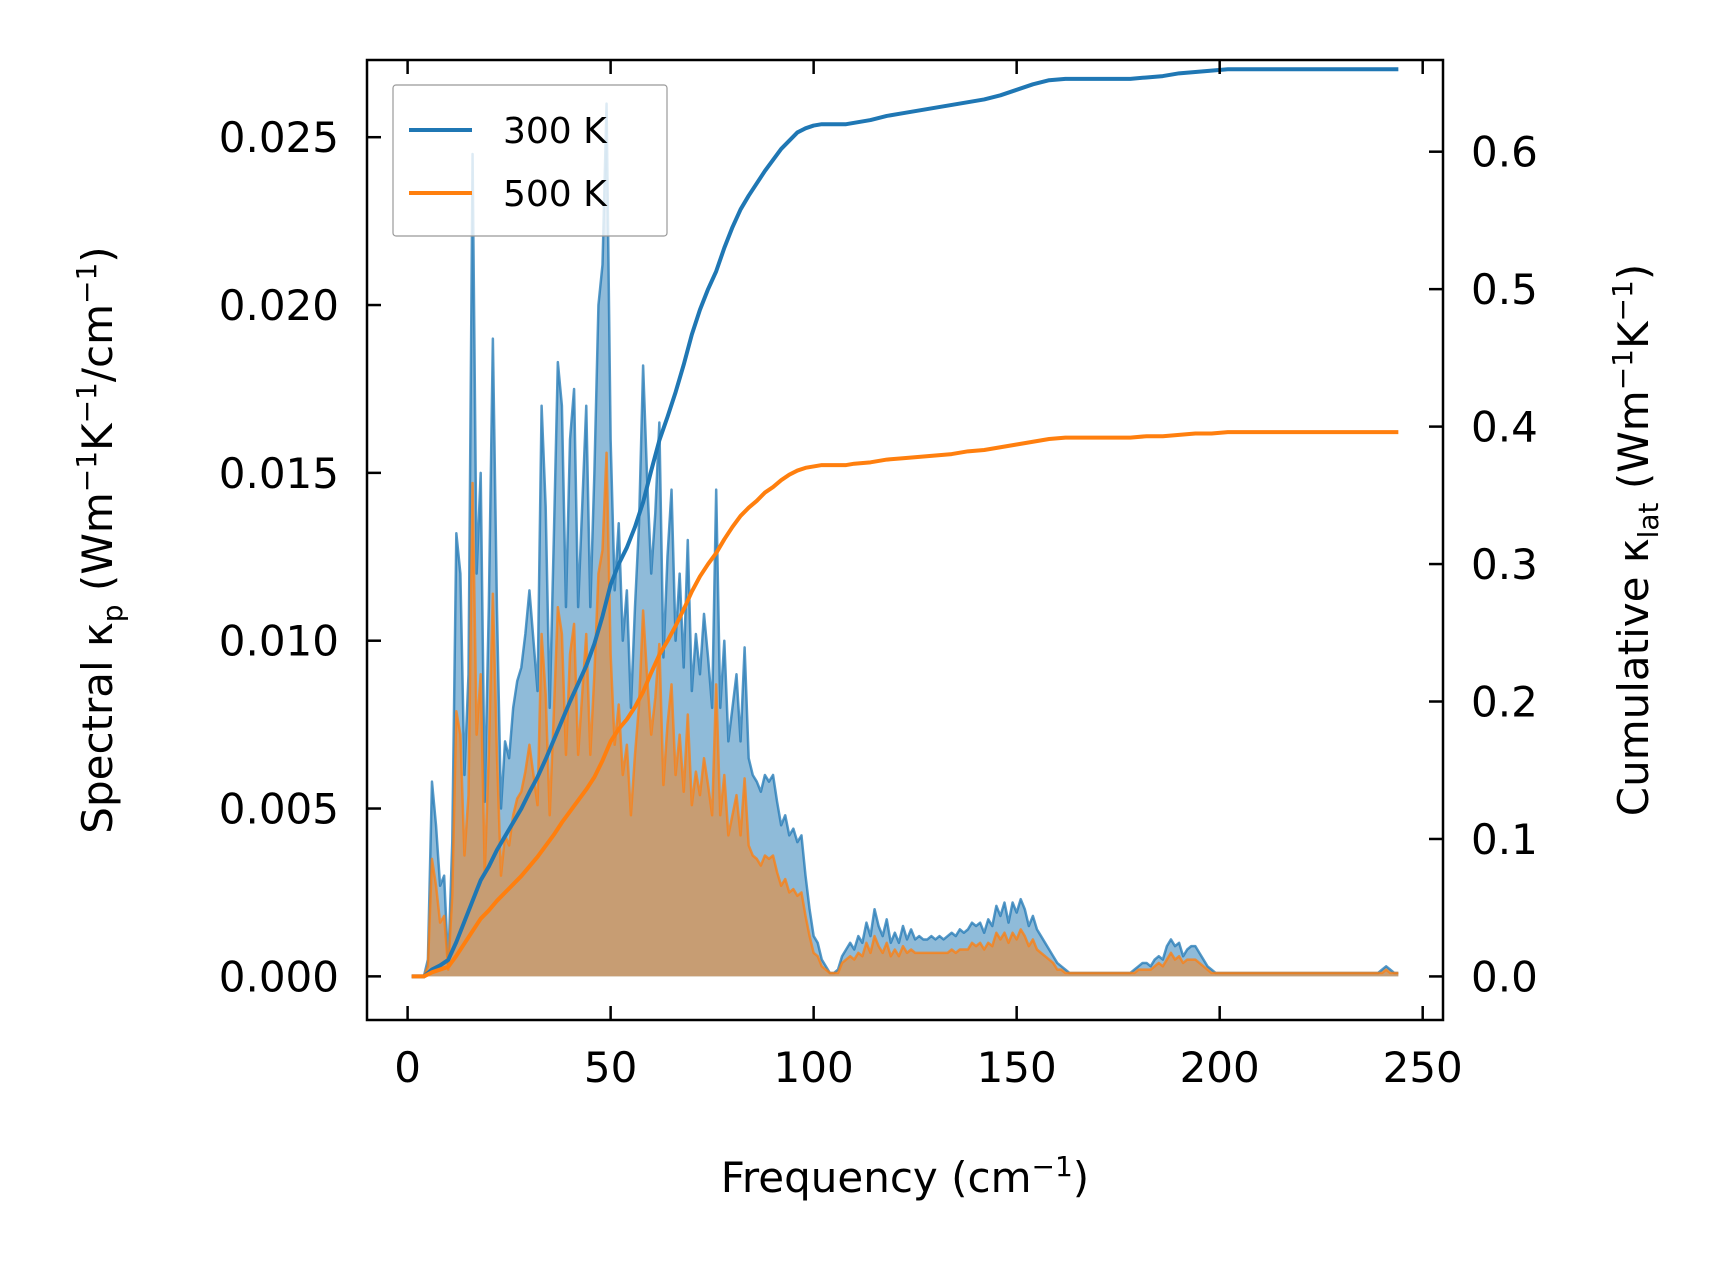  I want to click on y-axis-right-label-part-0: Cumulative κ, so click(1633, 677).